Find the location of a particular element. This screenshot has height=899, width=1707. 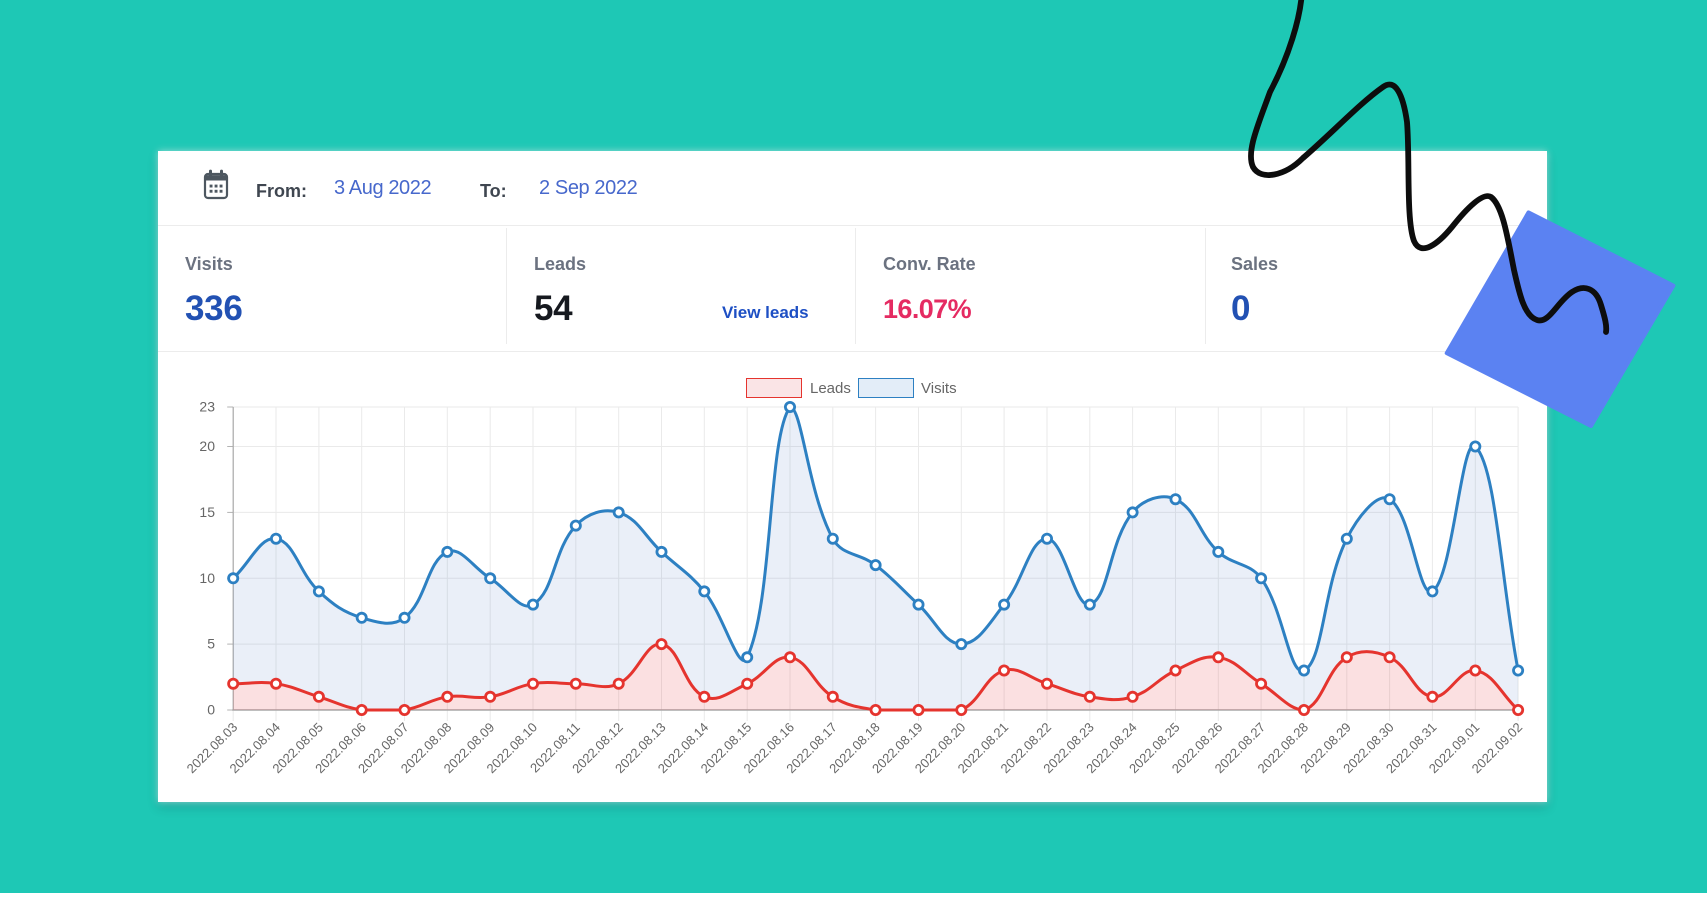

svg-text: 10 is located at coordinates (207, 578).